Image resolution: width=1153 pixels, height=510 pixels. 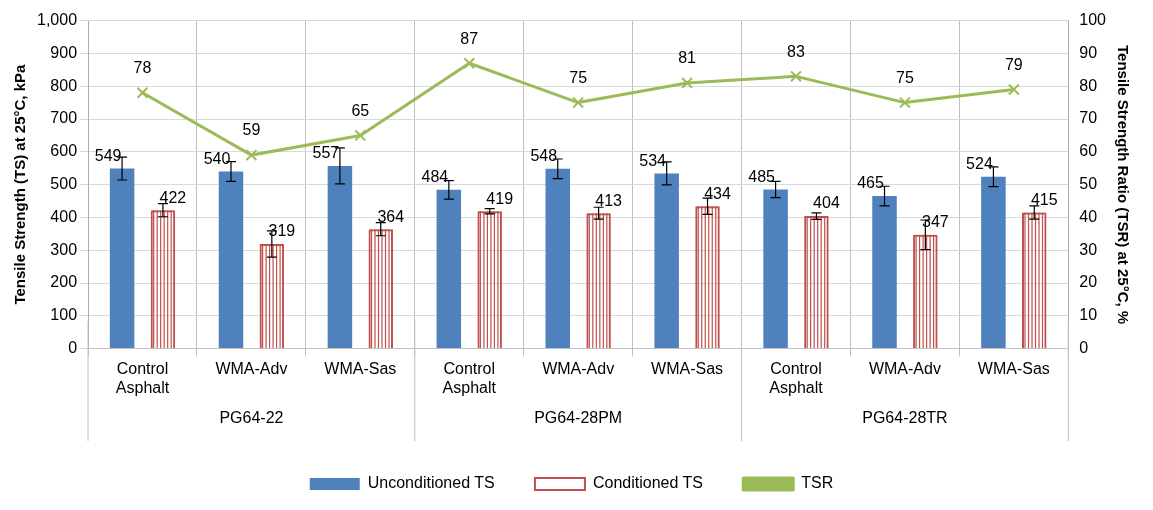 I want to click on y2-tick-label: 30, so click(x=1088, y=249).